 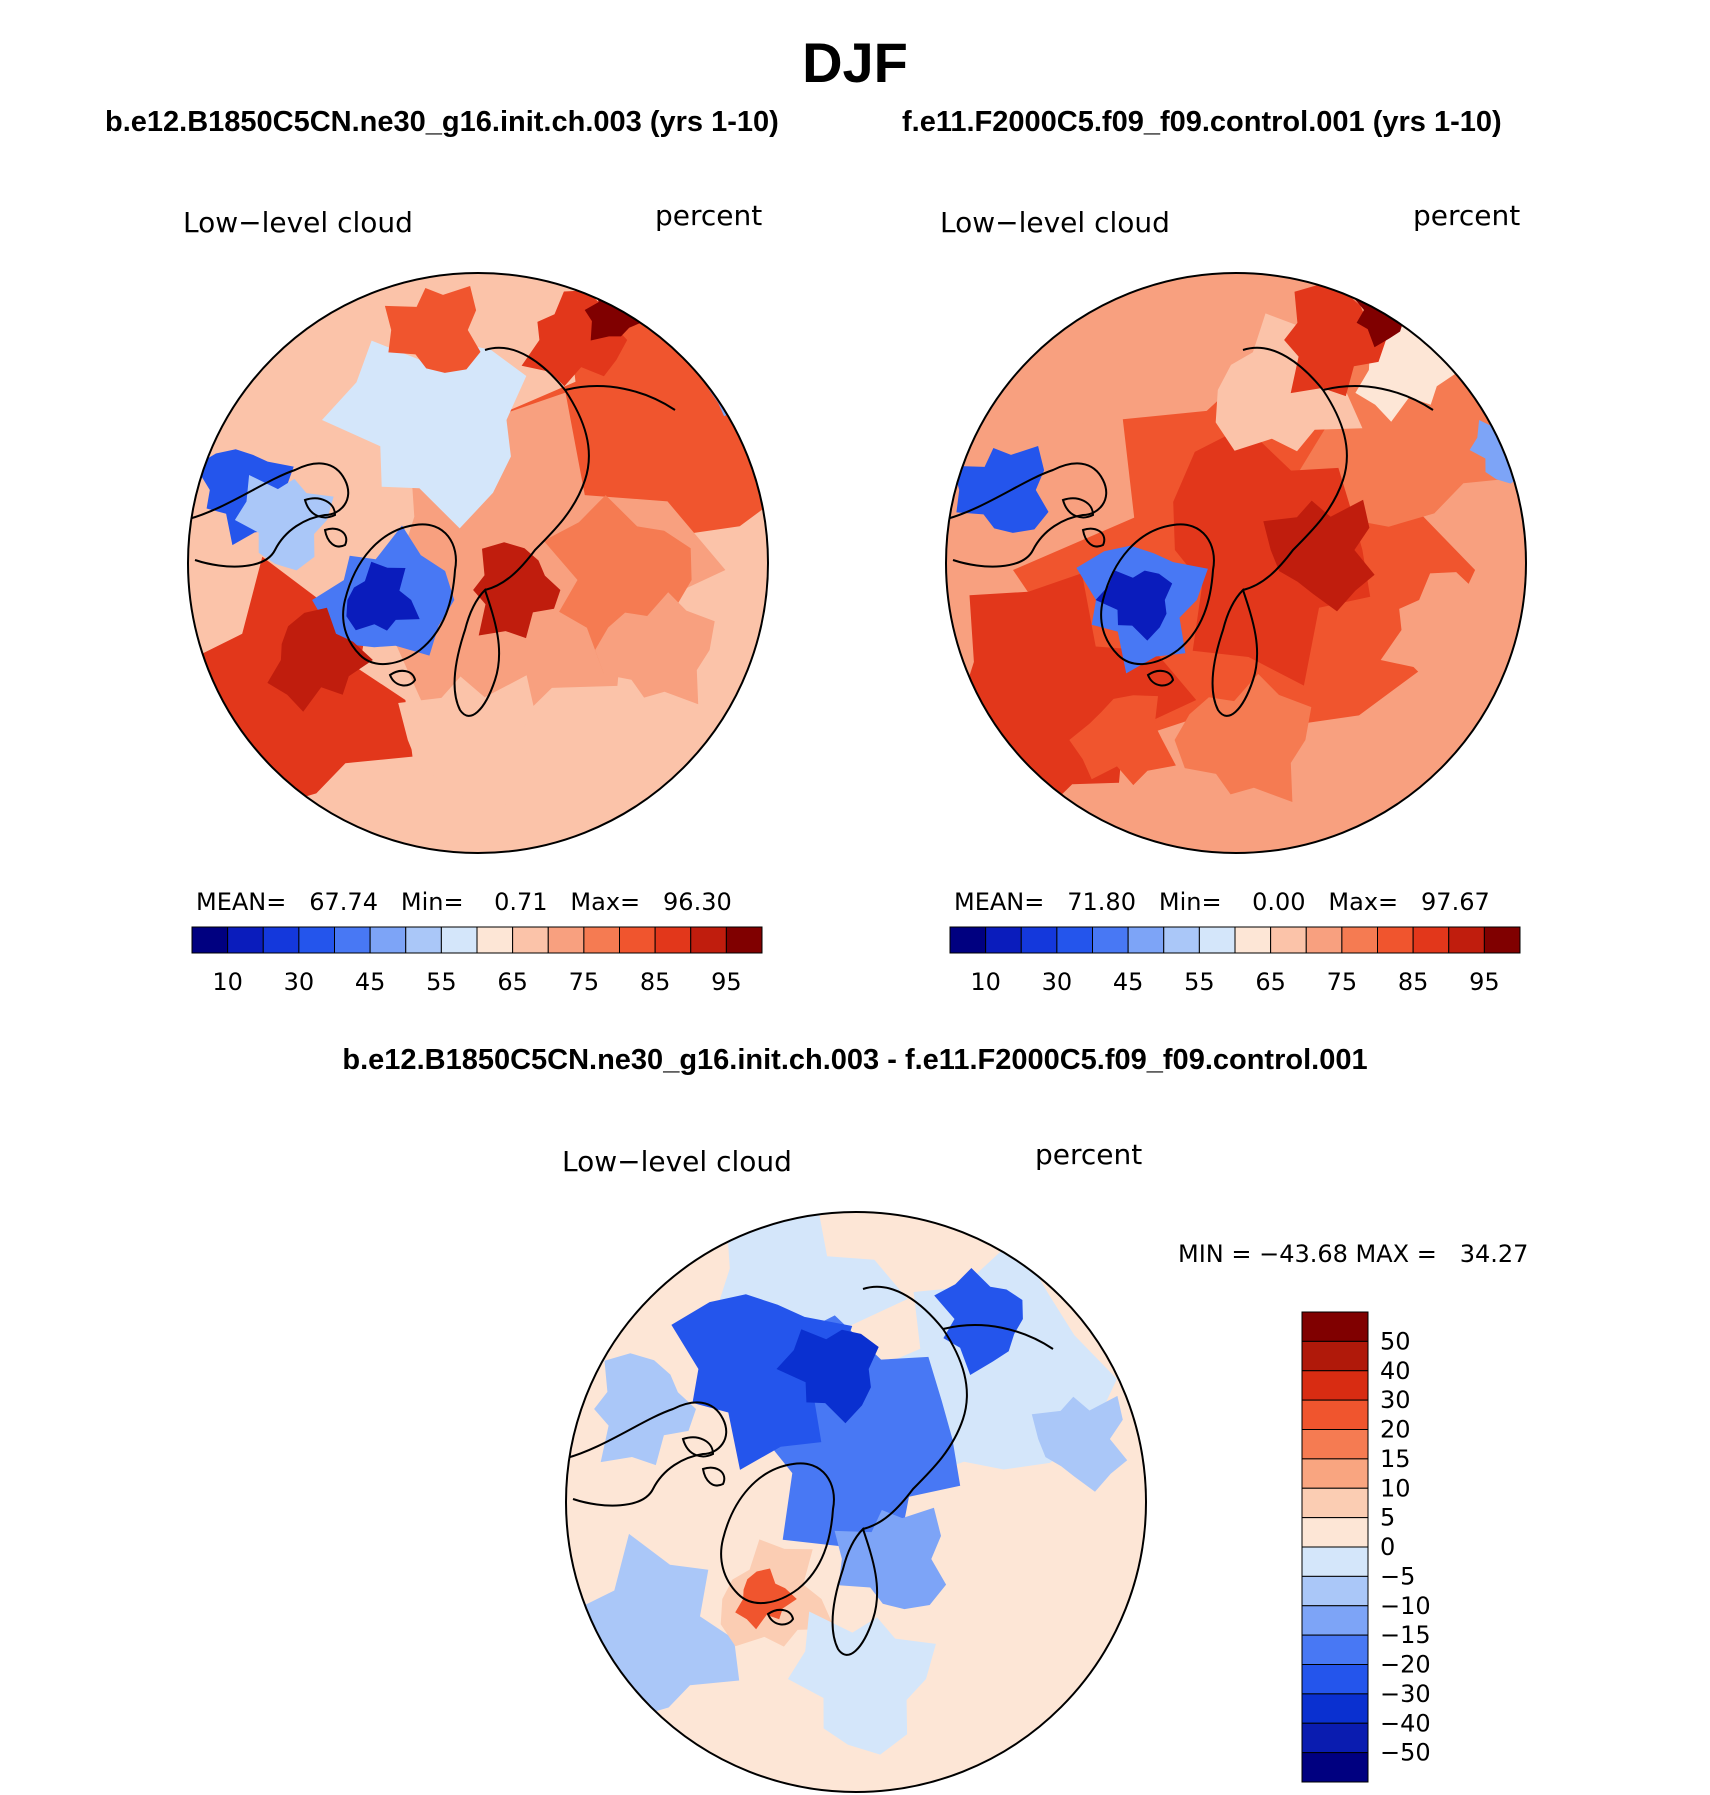 I want to click on right-mean-value: 71.80, so click(x=1101, y=902).